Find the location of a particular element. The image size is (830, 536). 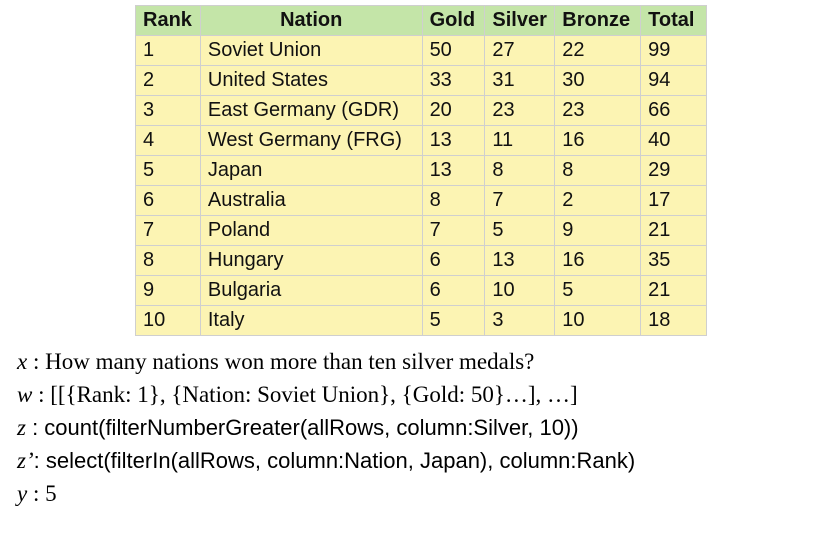

cell-silver: 23 is located at coordinates (520, 110).